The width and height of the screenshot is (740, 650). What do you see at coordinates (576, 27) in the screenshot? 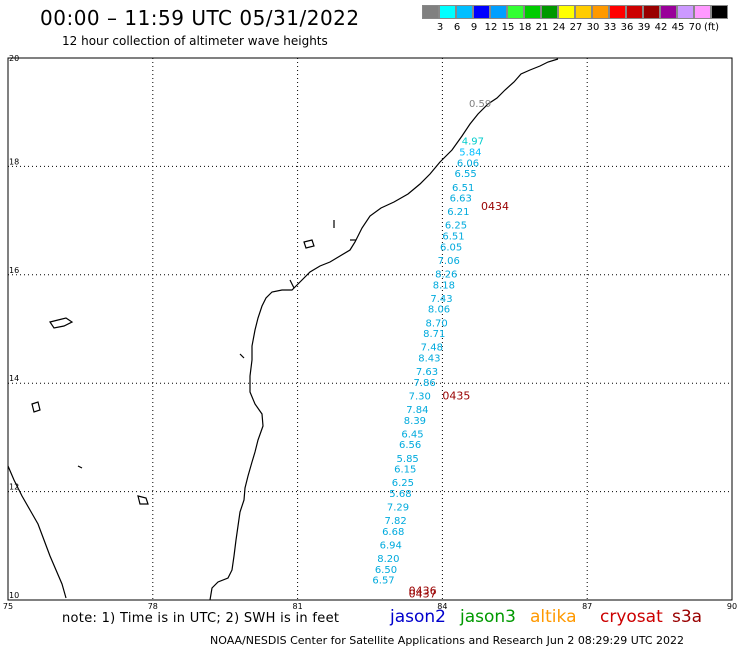
I see `color-legend-label: 27` at bounding box center [576, 27].